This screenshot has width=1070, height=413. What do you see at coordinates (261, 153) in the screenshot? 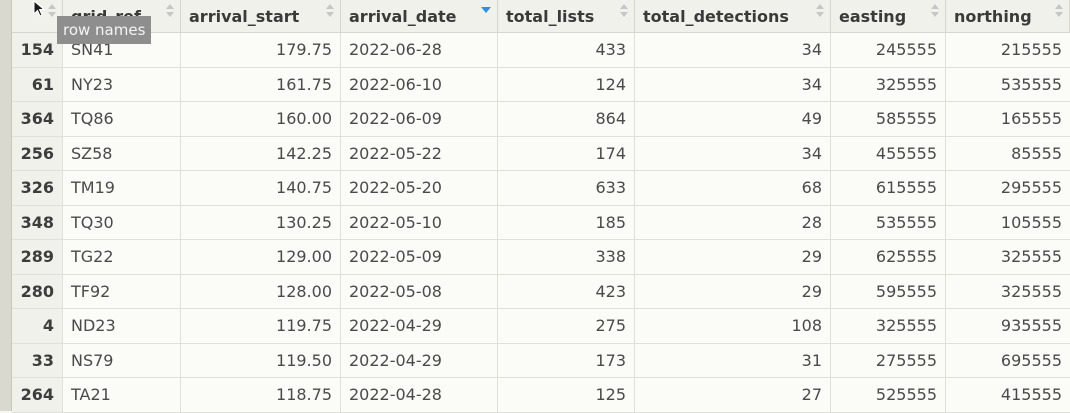
I see `table-cell-arrival-start: 142.25` at bounding box center [261, 153].